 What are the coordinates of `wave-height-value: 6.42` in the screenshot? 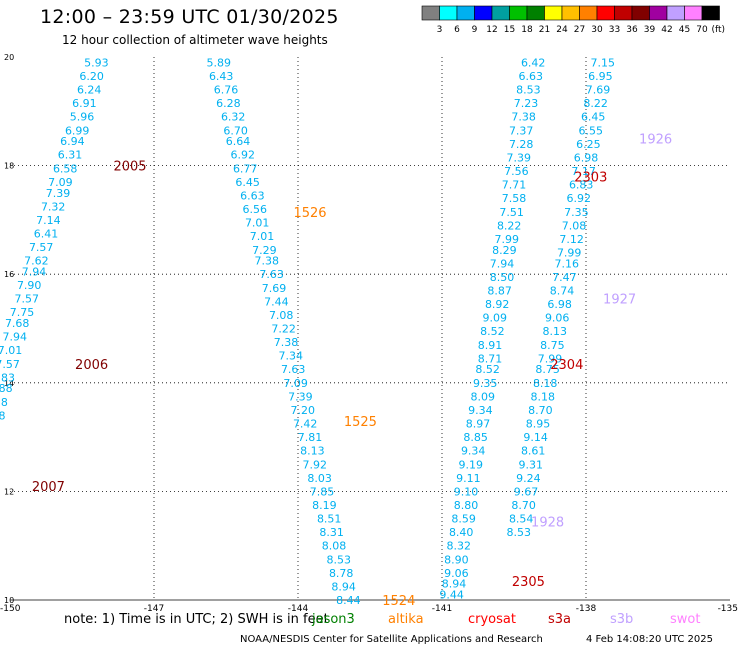 It's located at (533, 62).